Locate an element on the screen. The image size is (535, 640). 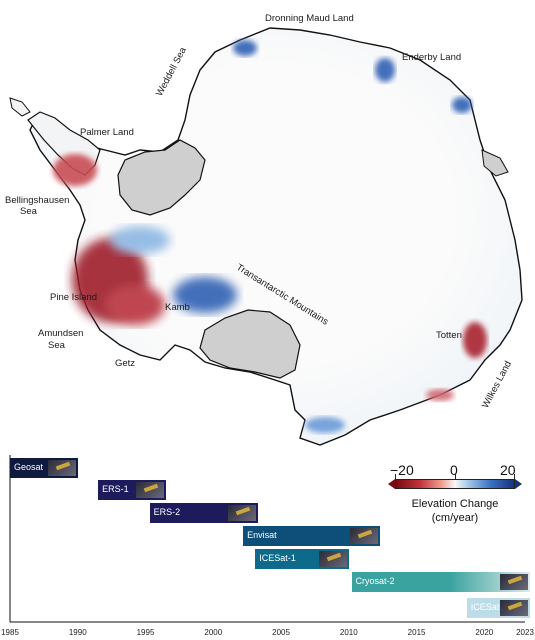
year-tick-label: 2015 is located at coordinates (416, 632).